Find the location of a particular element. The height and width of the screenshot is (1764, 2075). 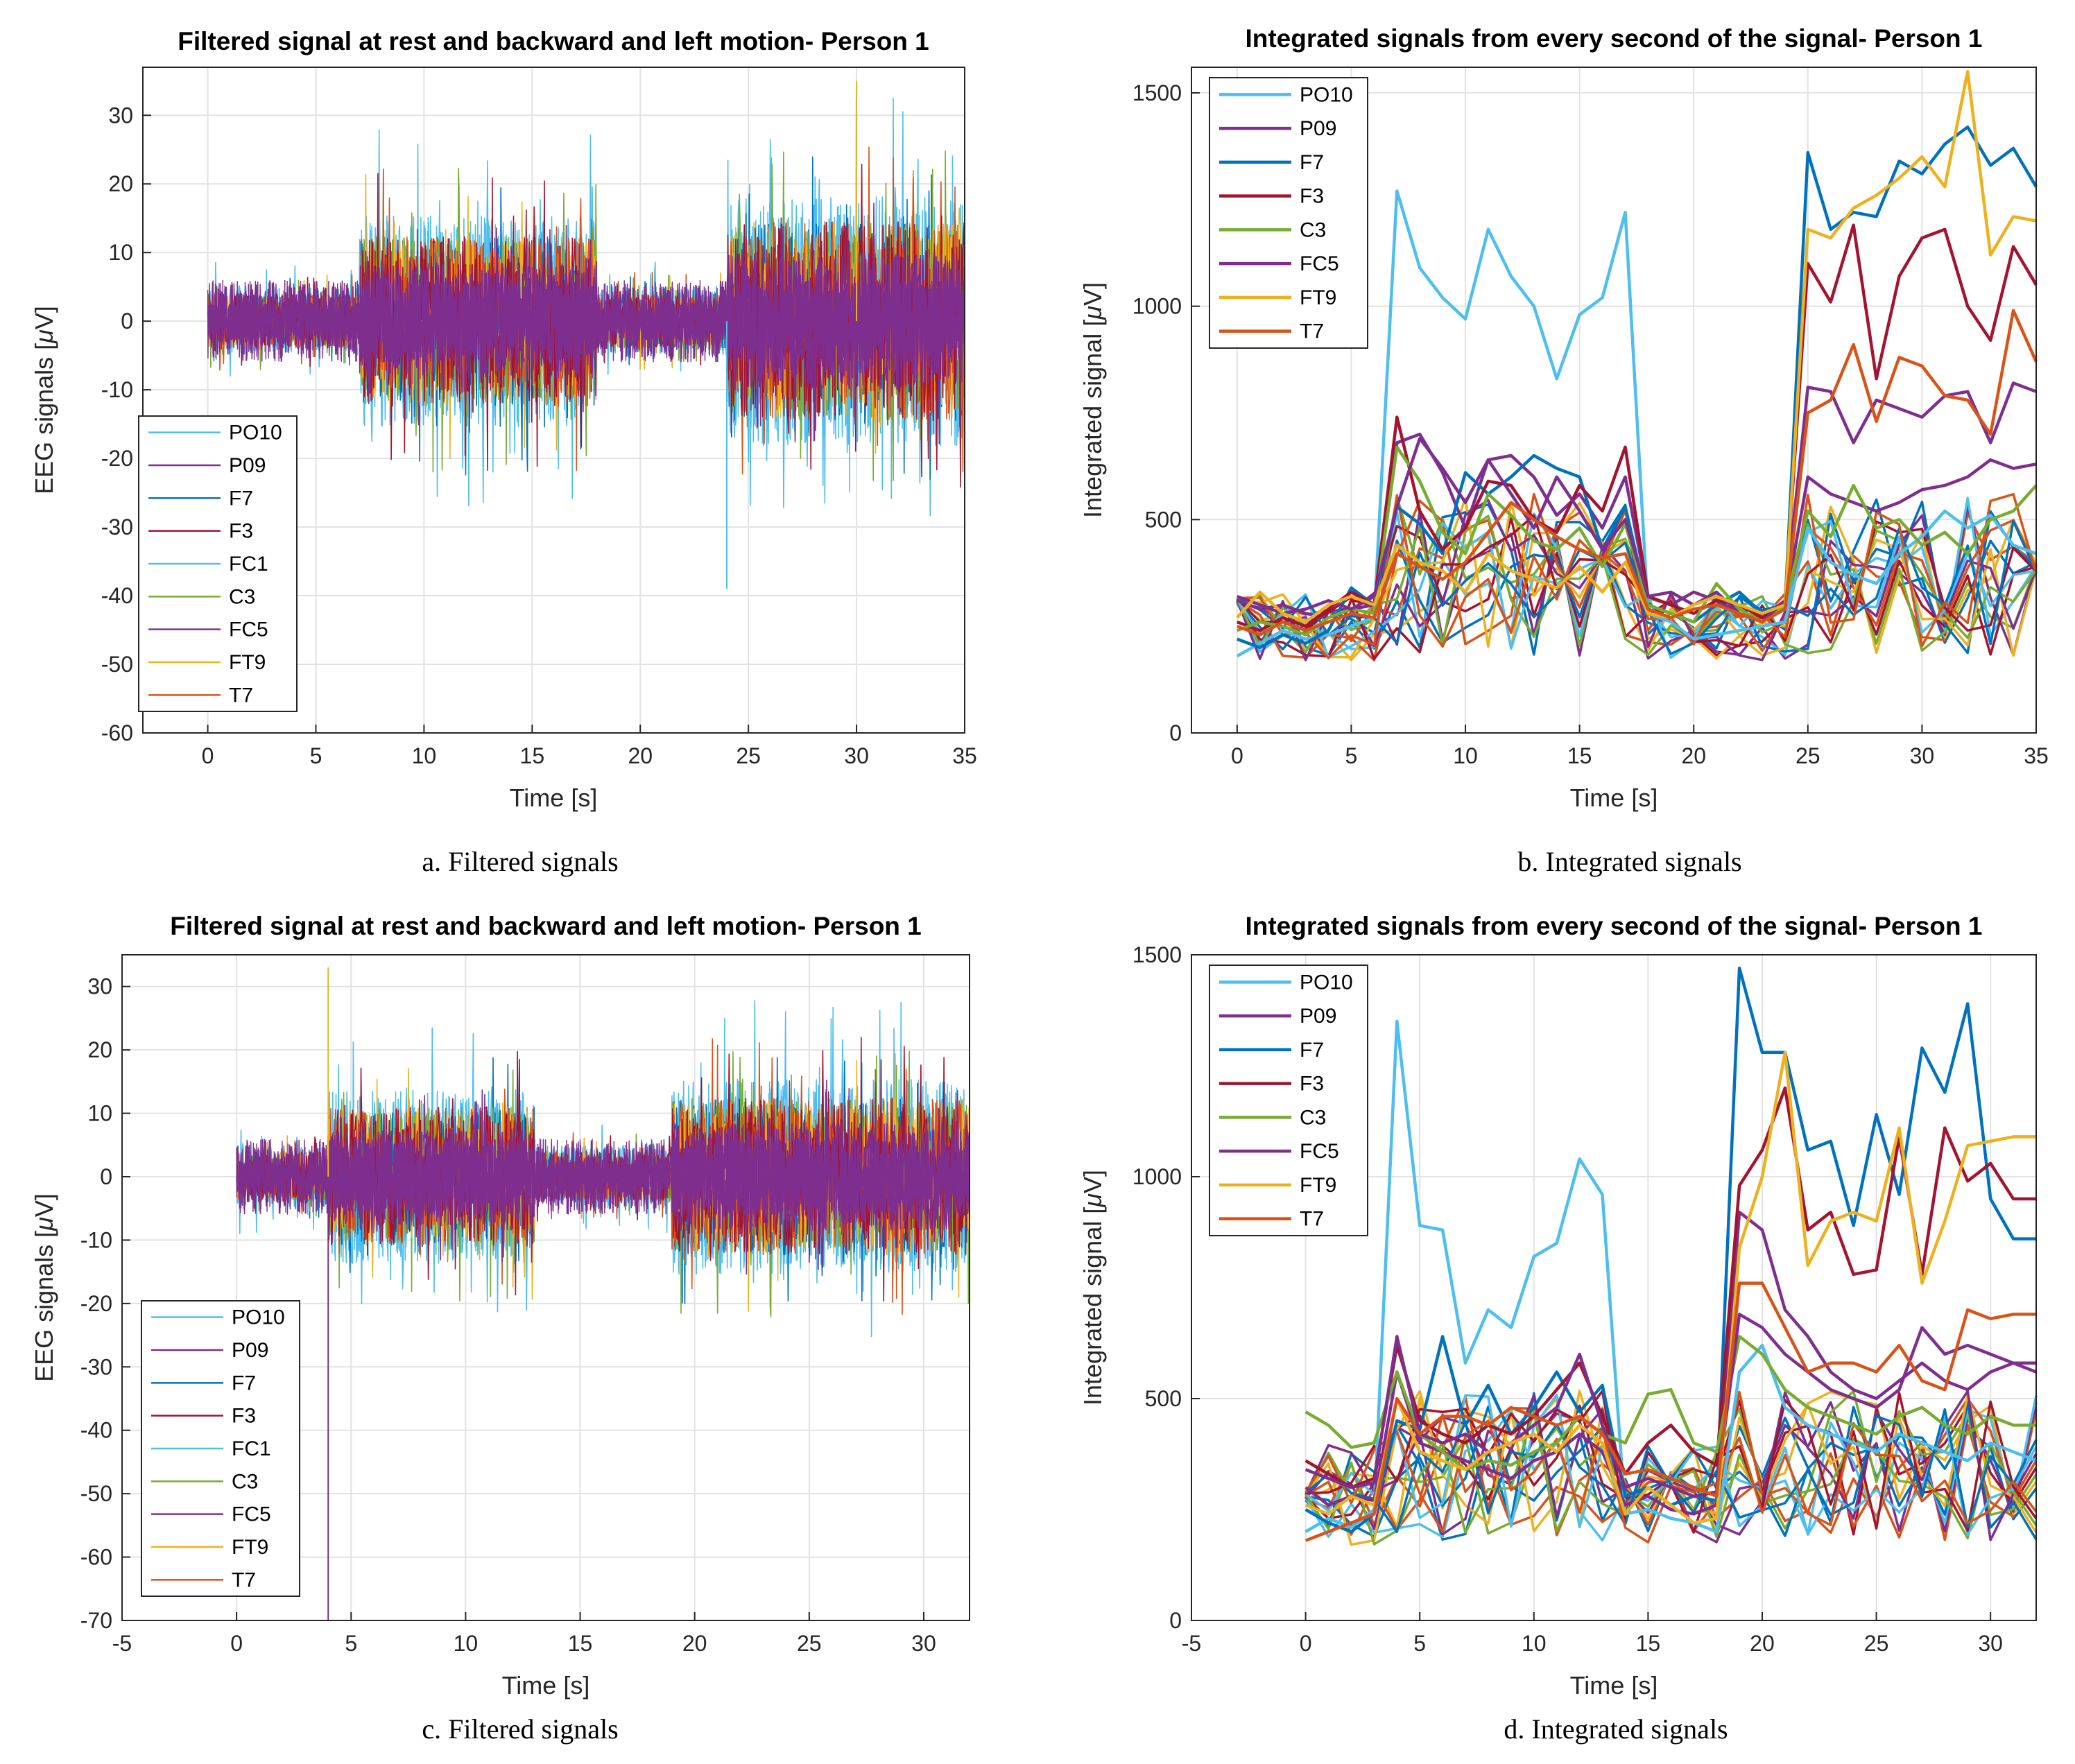

figure-caption: c. Filtered signals is located at coordinates (520, 1729).